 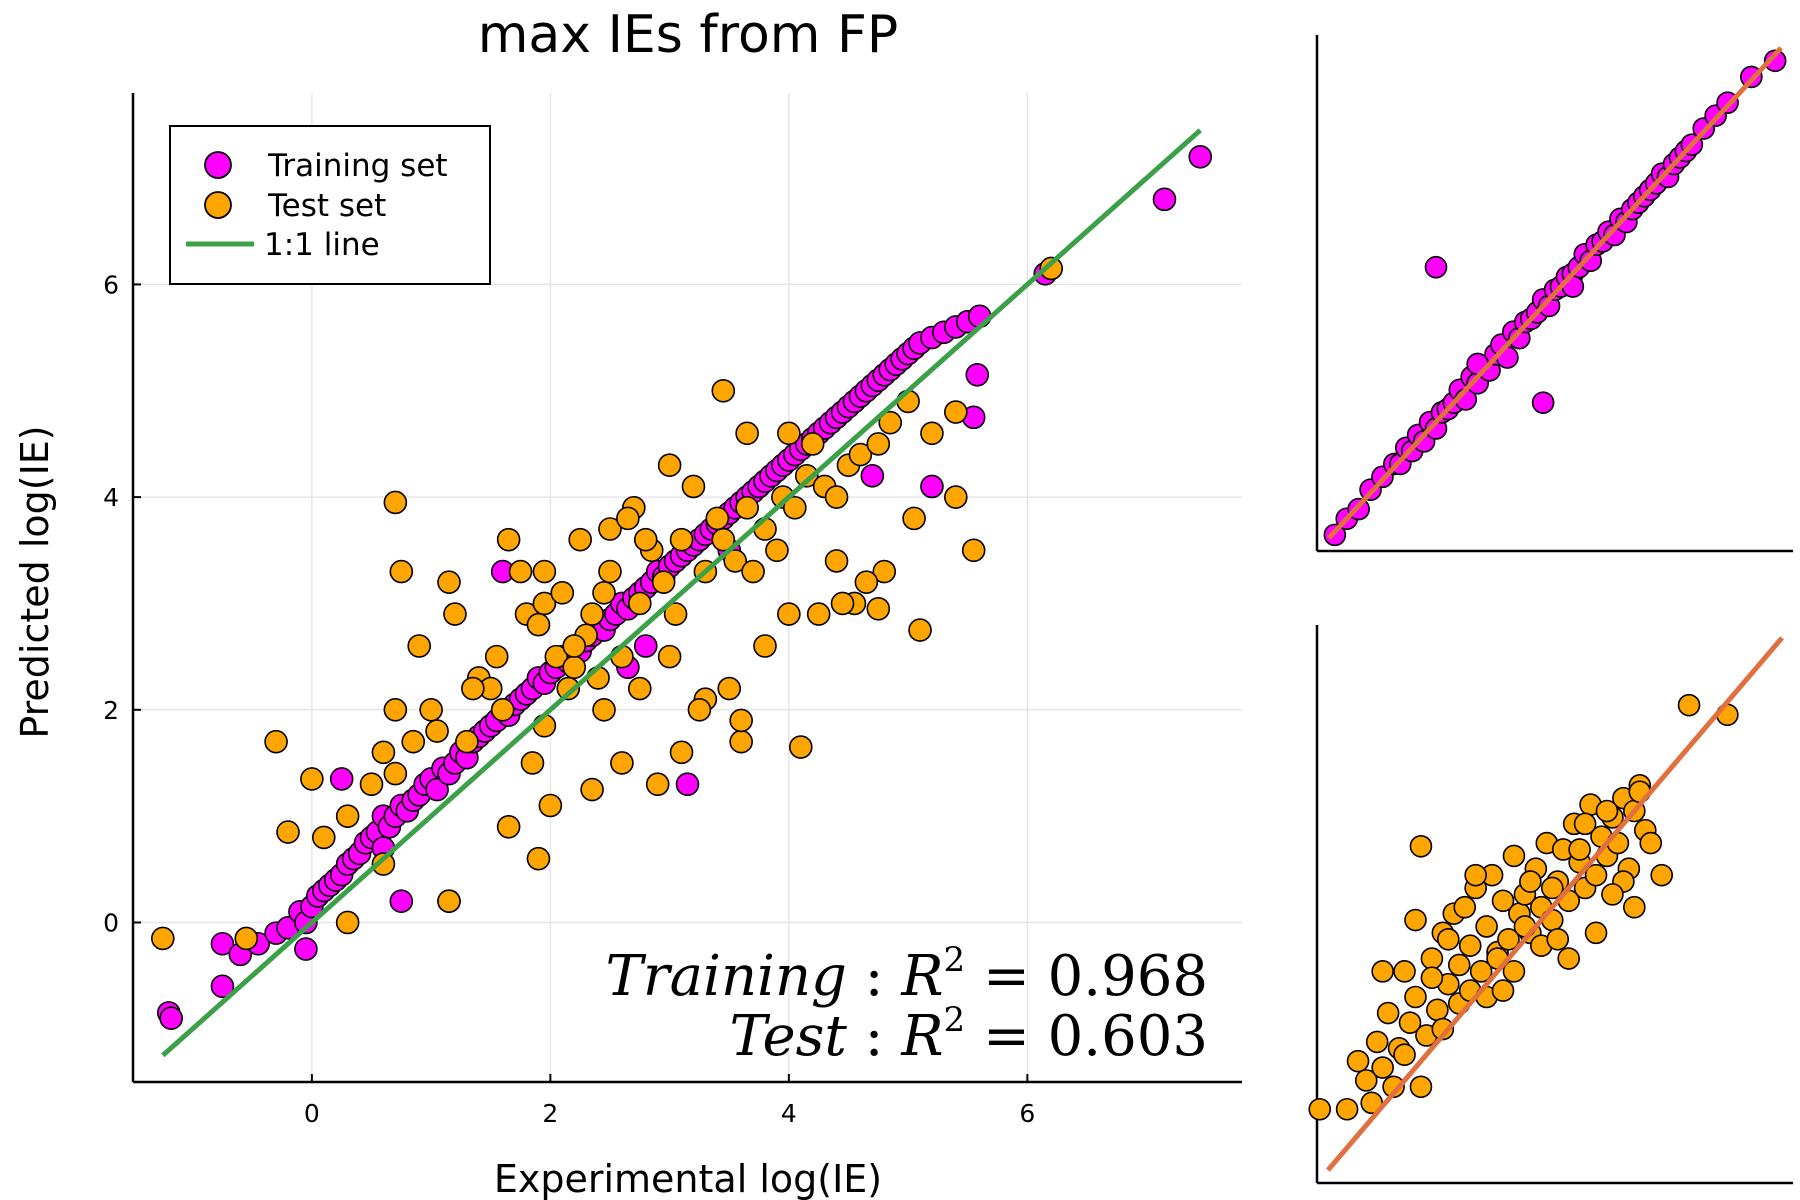 I want to click on inset-training-axes, so click(x=1554, y=294).